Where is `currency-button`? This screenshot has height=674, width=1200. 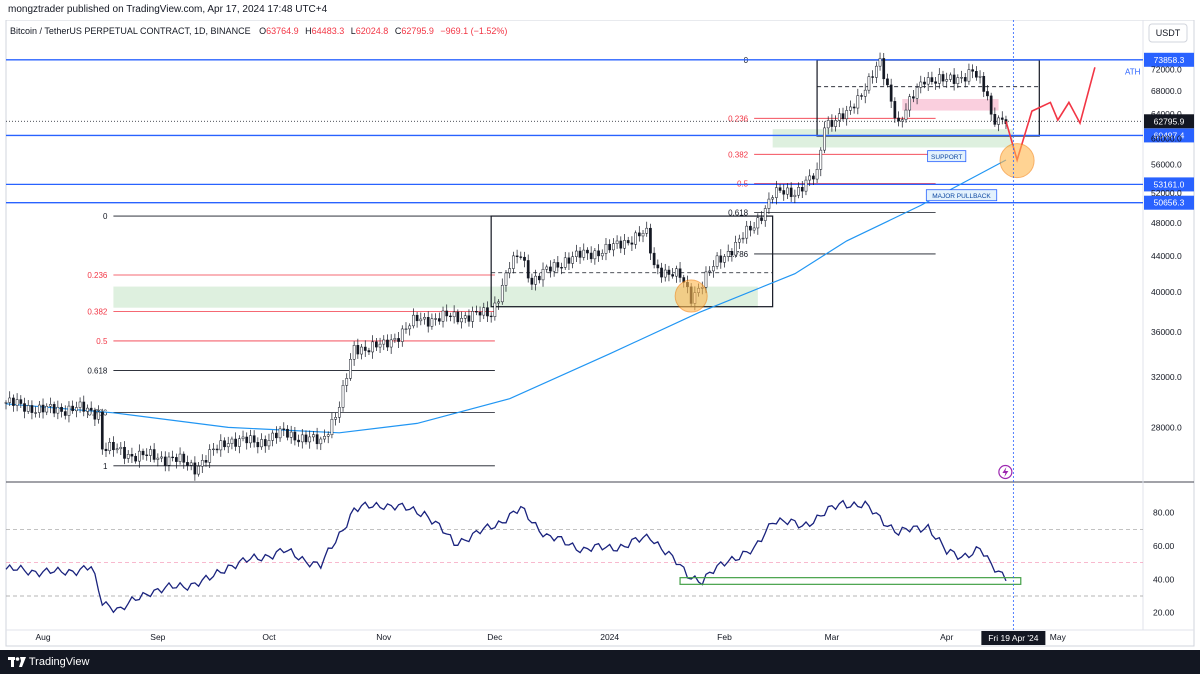 currency-button is located at coordinates (1168, 33).